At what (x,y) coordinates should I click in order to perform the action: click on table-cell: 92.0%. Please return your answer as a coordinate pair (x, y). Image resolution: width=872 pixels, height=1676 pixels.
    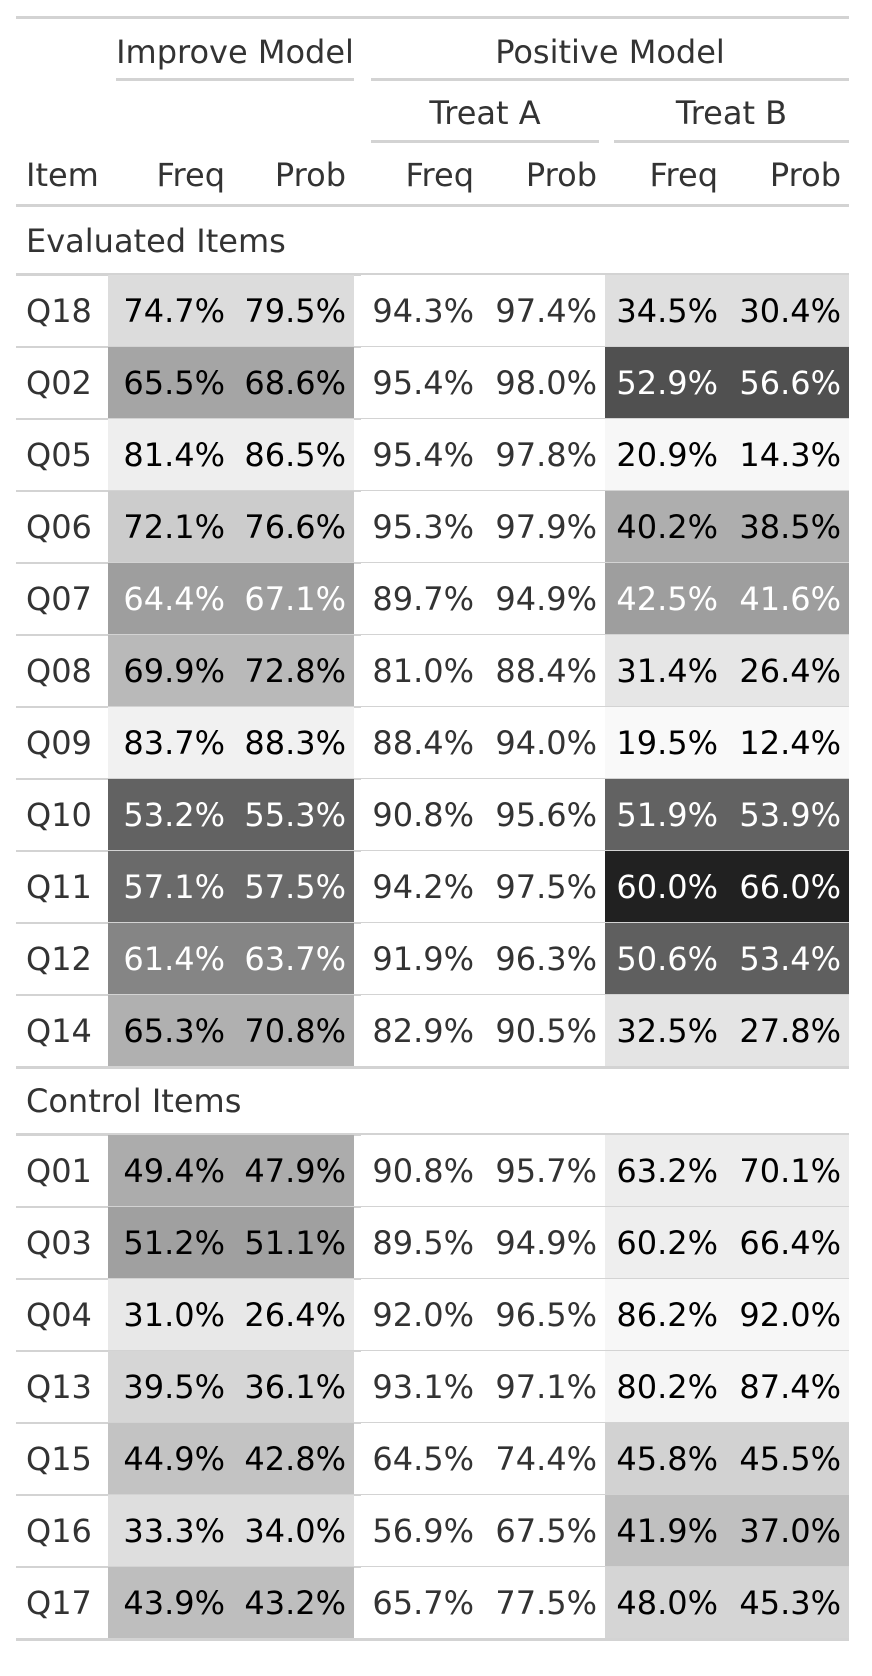
    Looking at the image, I should click on (421, 1315).